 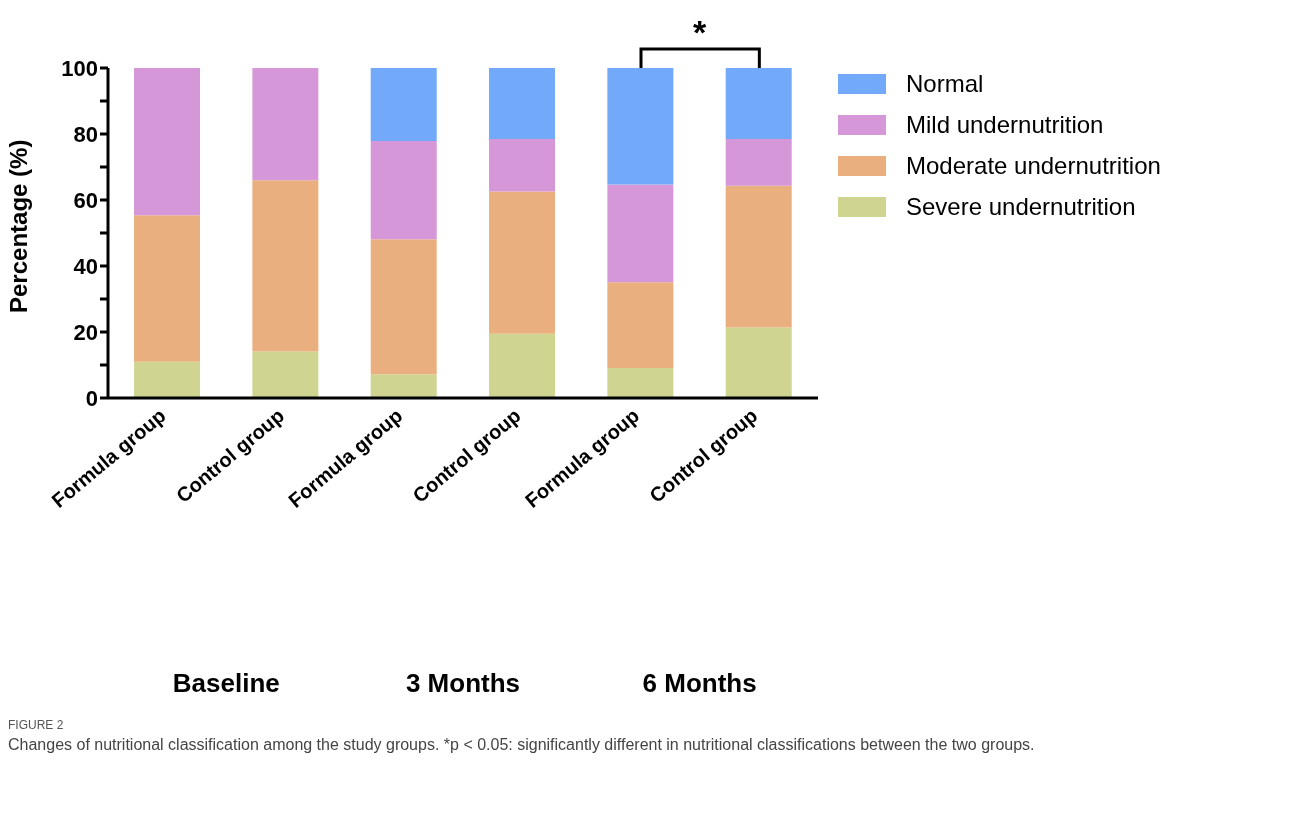 I want to click on legend-label: Severe undernutrition, so click(x=1021, y=206).